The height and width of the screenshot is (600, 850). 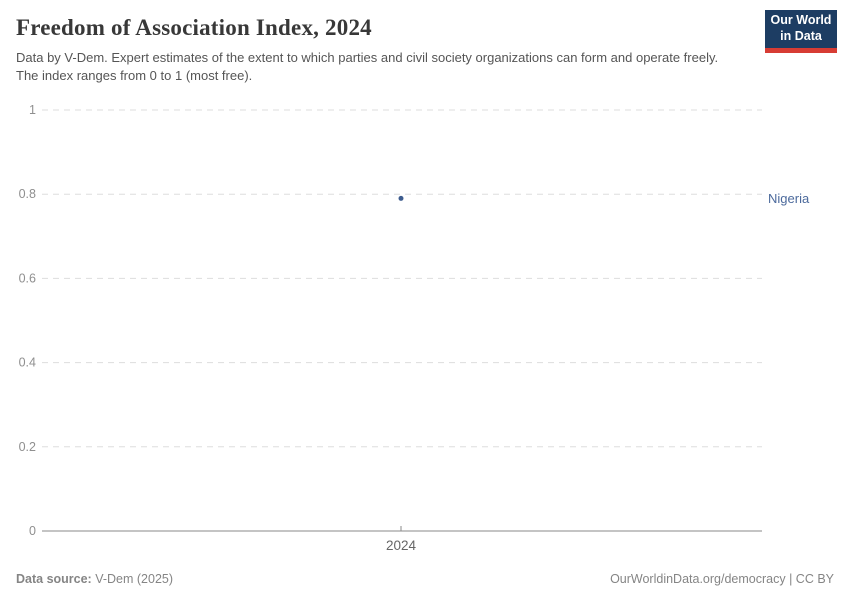 I want to click on entity-label-nigeria: Nigeria, so click(x=789, y=198).